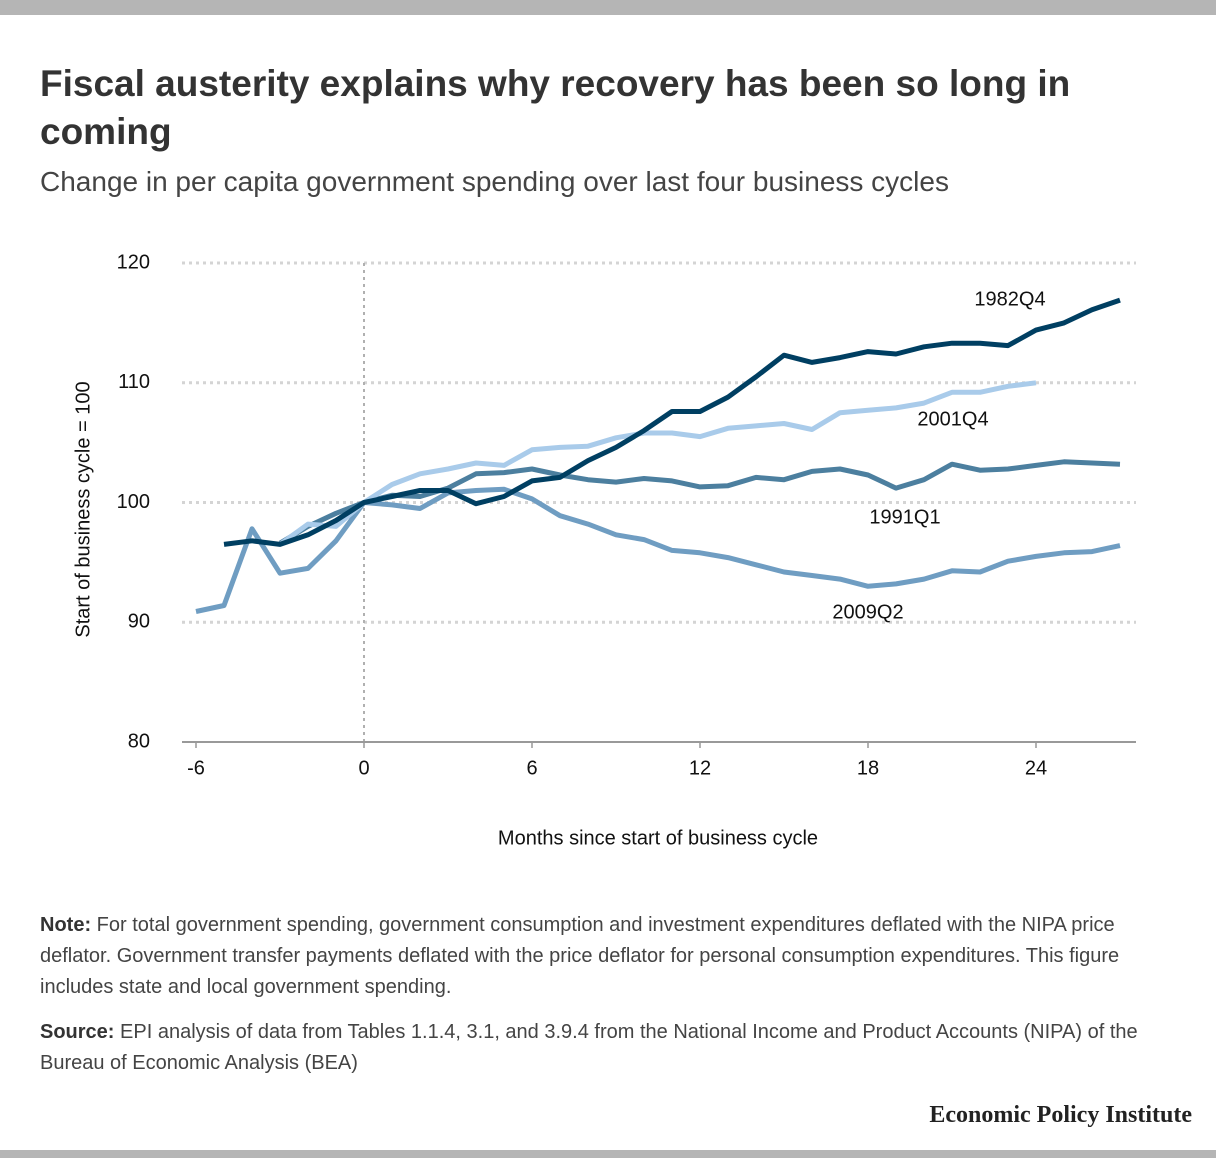 This screenshot has width=1216, height=1158. Describe the element at coordinates (608, 1154) in the screenshot. I see `bottom-bar` at that location.